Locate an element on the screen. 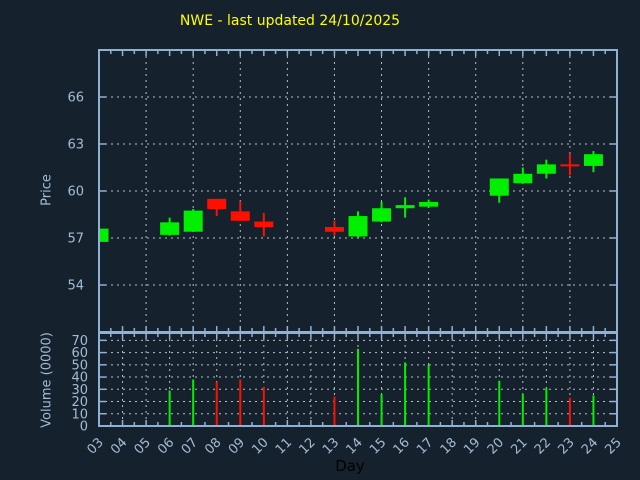  day-tick-label: 05 is located at coordinates (143, 446).